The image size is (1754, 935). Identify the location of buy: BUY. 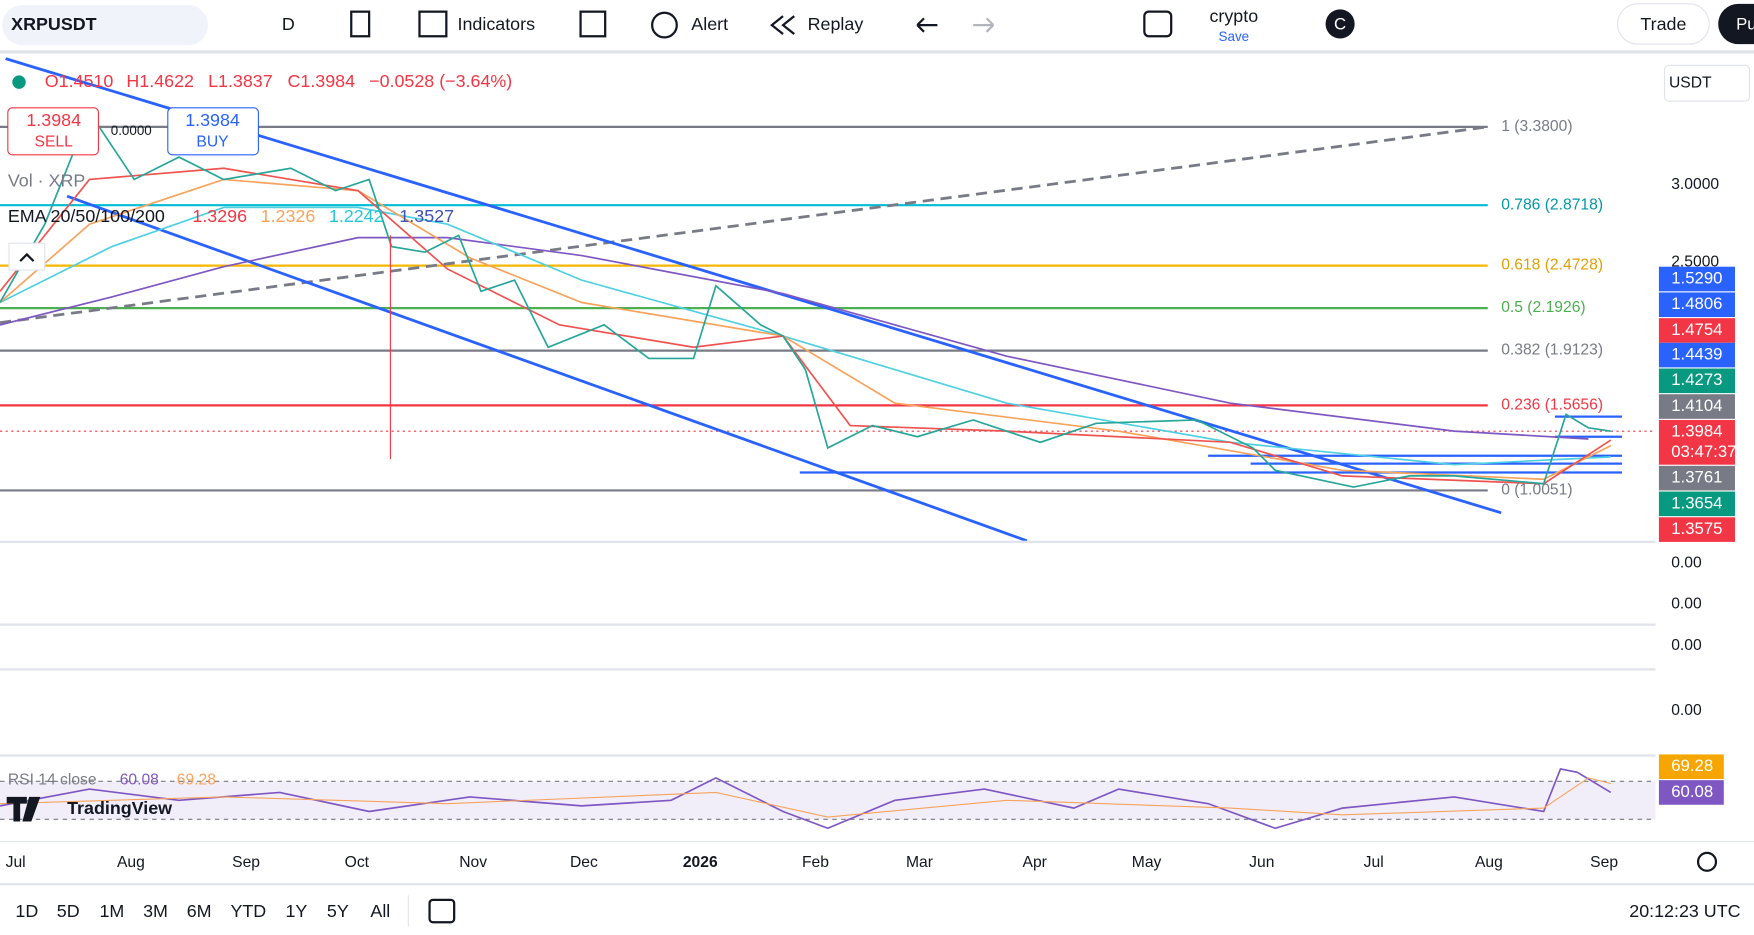
(212, 142).